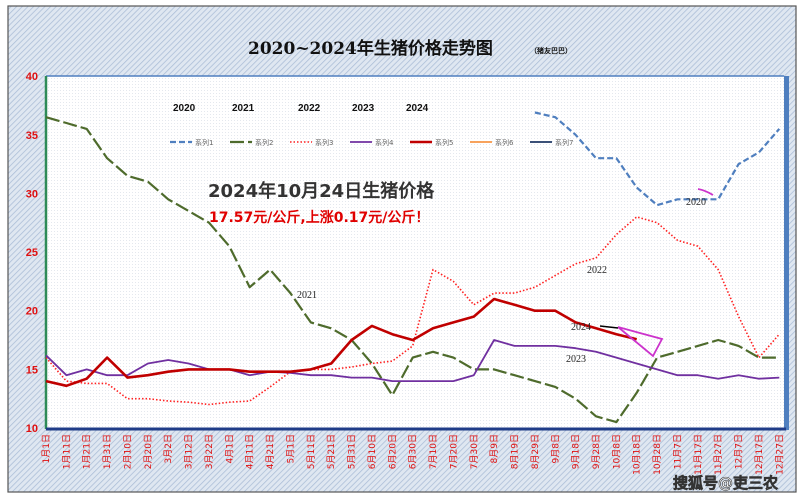 Image resolution: width=804 pixels, height=500 pixels. What do you see at coordinates (32, 77) in the screenshot?
I see `y-tick-label: 40` at bounding box center [32, 77].